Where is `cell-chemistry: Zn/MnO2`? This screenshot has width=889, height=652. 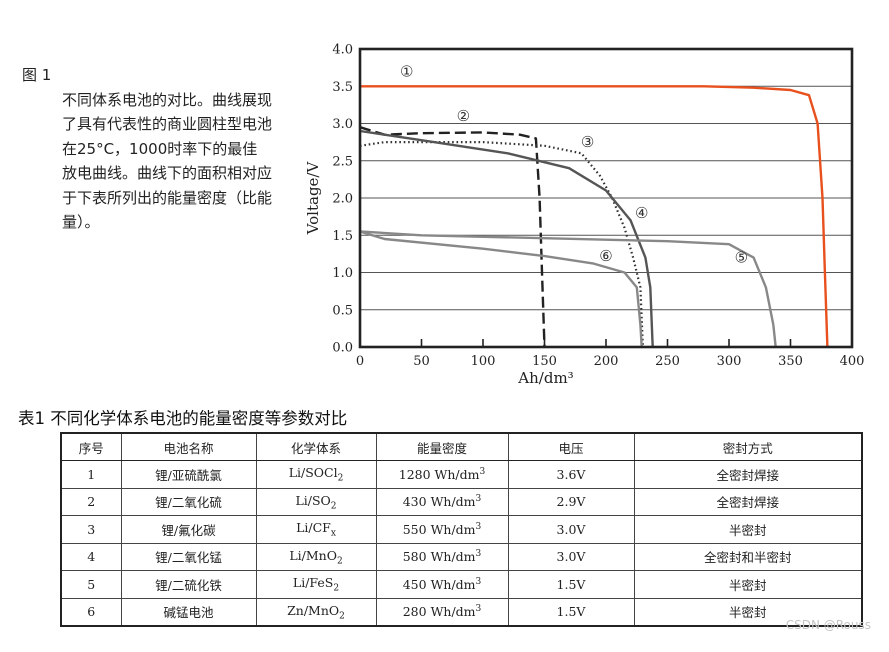 cell-chemistry: Zn/MnO2 is located at coordinates (316, 612).